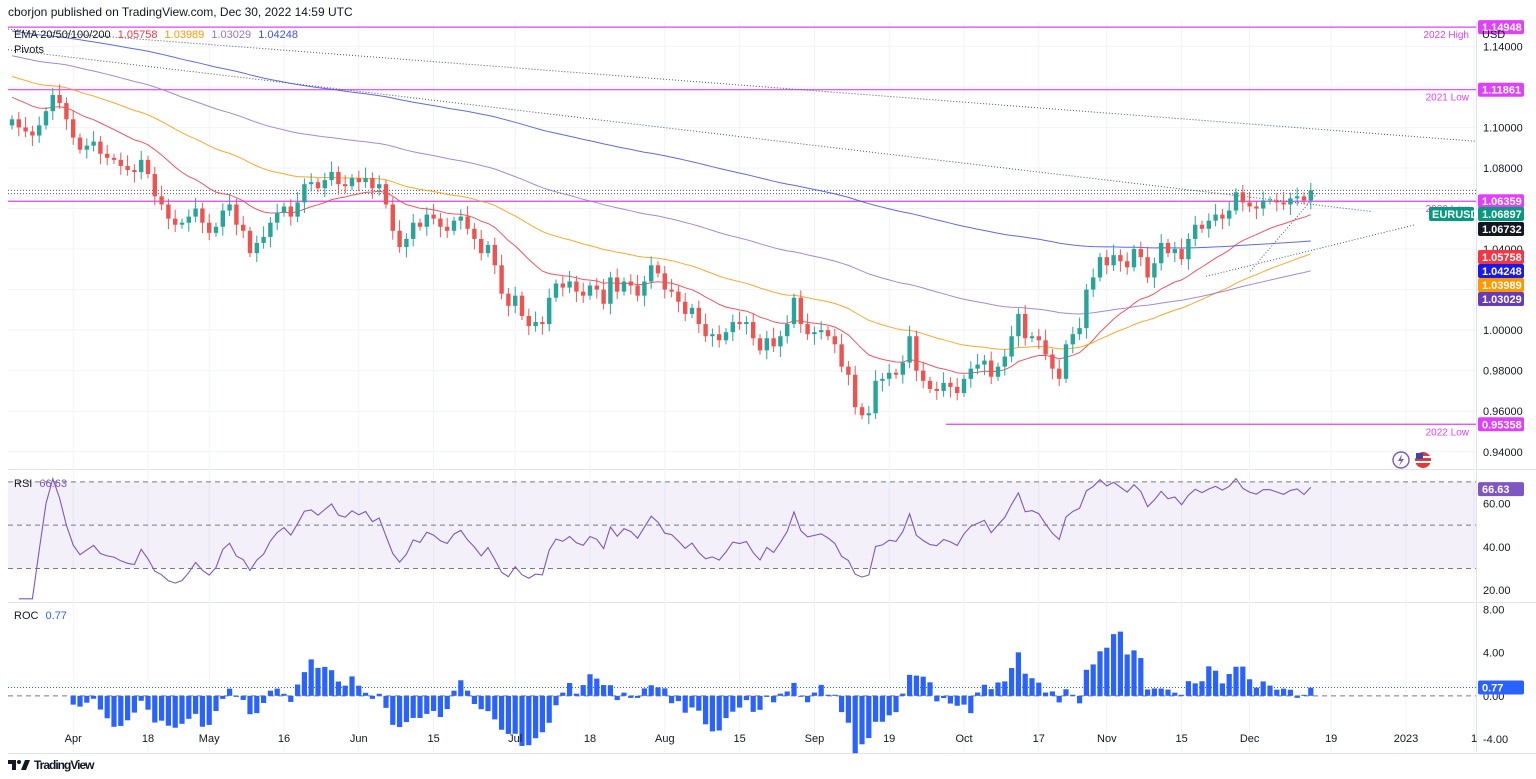  I want to click on us-flag-icon, so click(1423, 460).